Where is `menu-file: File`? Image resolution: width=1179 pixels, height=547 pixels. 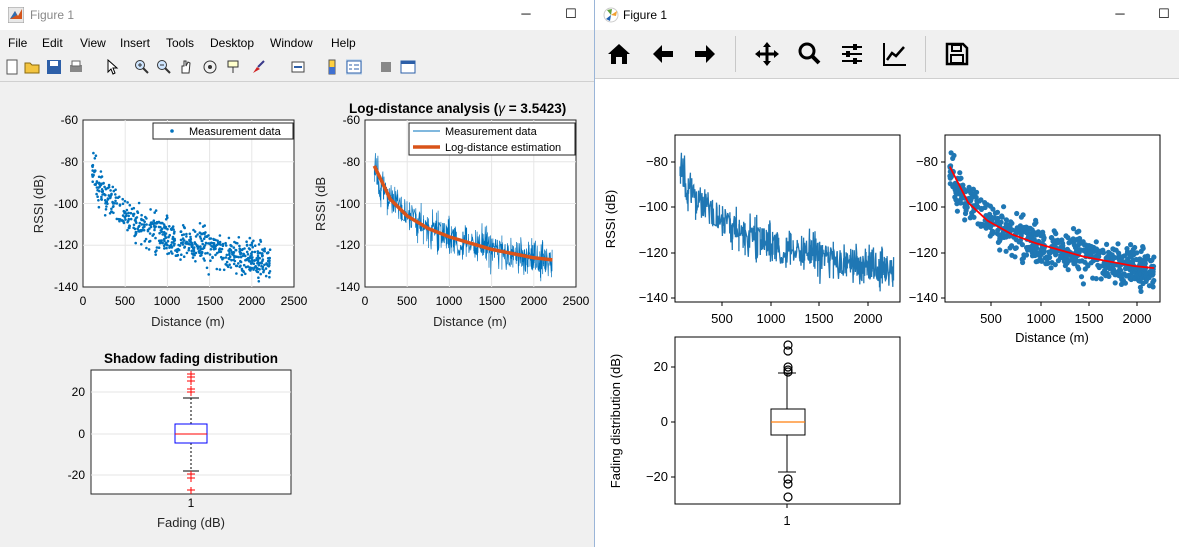
menu-file: File is located at coordinates (18, 43).